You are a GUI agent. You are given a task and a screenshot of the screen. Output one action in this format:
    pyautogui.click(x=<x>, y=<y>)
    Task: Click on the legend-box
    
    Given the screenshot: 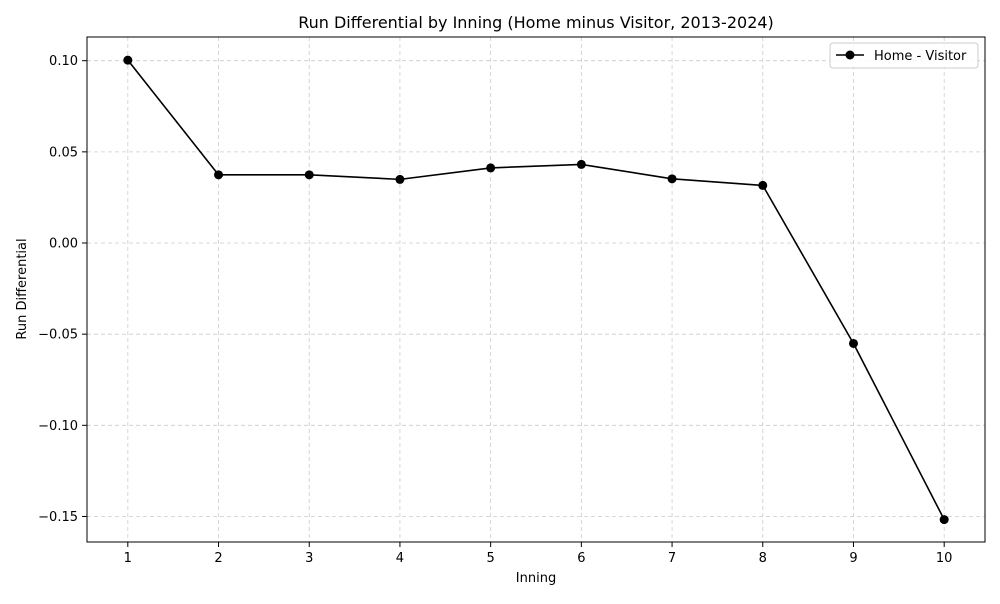 What is the action you would take?
    pyautogui.click(x=904, y=55)
    